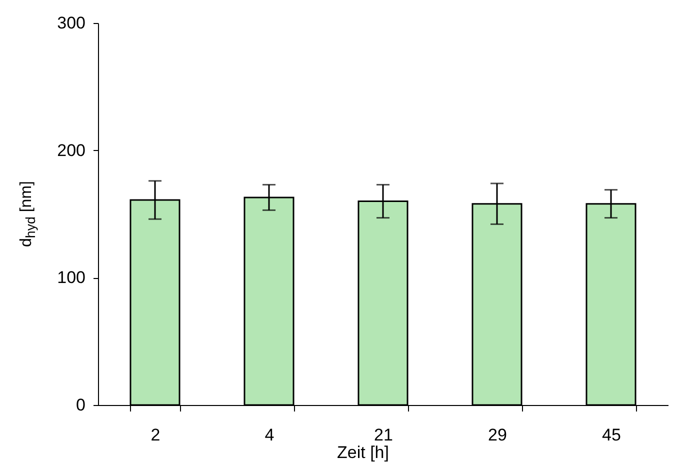 This screenshot has height=466, width=680. I want to click on x-axis-title: Zeit [h], so click(363, 452).